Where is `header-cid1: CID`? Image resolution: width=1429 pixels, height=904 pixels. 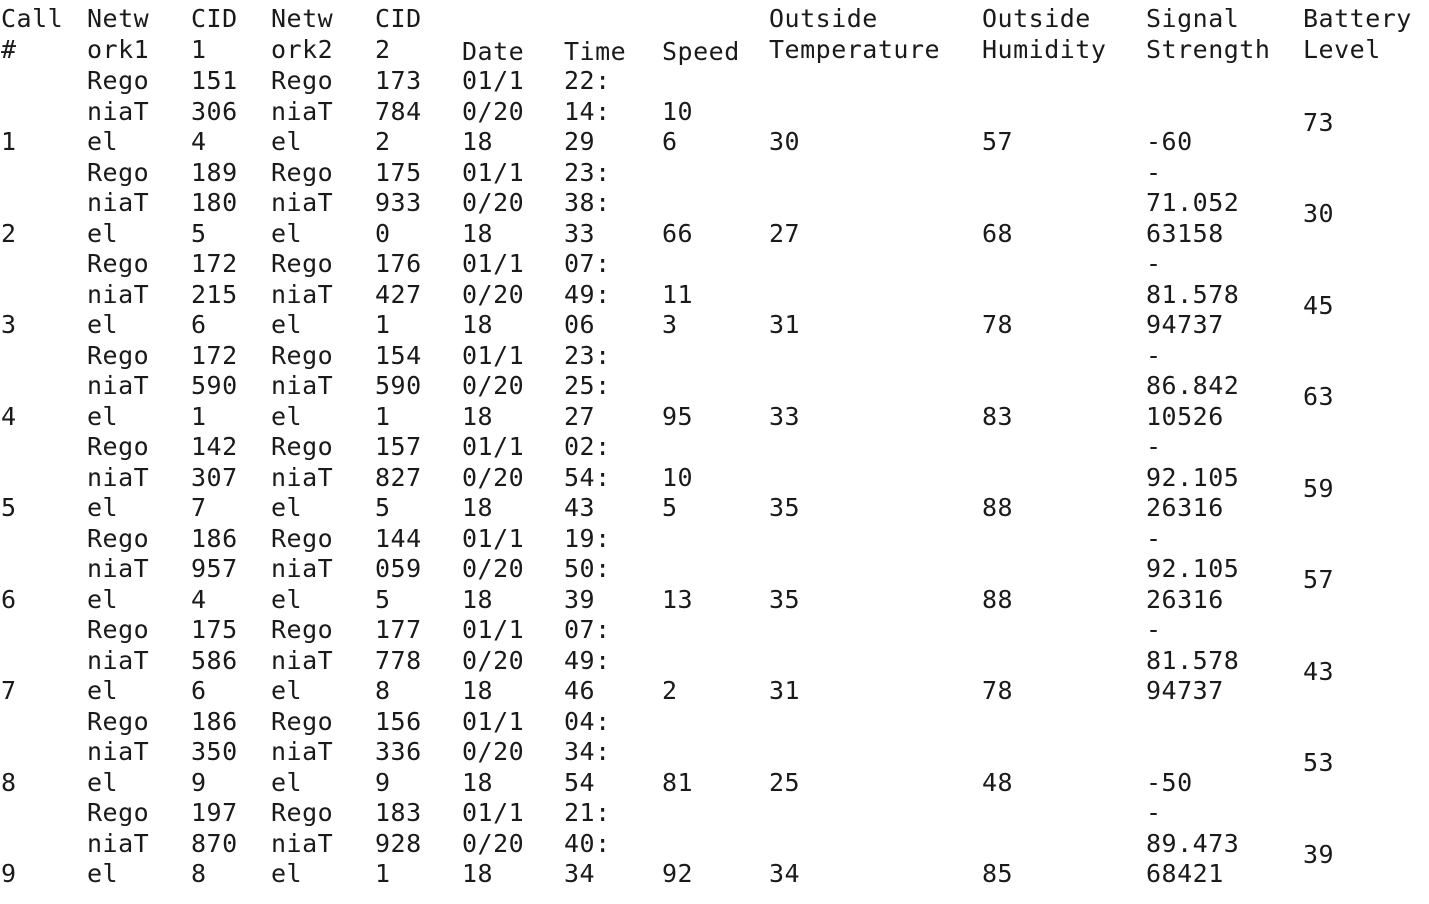
header-cid1: CID is located at coordinates (214, 18).